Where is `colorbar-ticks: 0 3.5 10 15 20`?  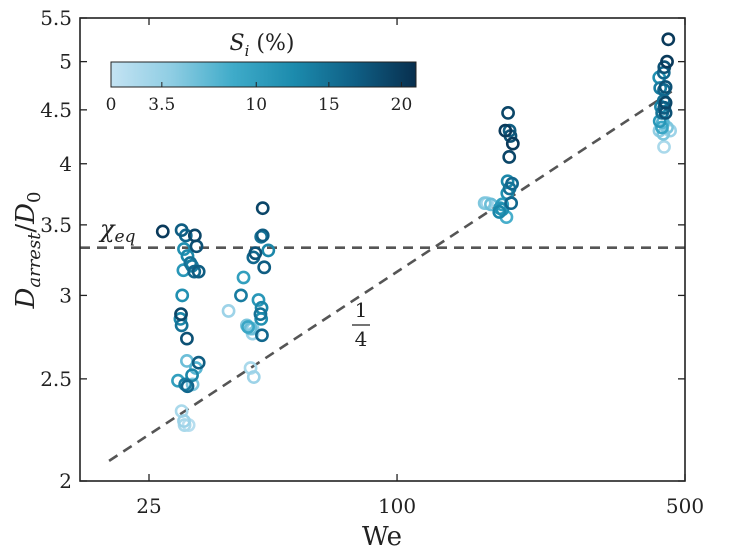
colorbar-ticks: 0 3.5 10 15 20 is located at coordinates (259, 98).